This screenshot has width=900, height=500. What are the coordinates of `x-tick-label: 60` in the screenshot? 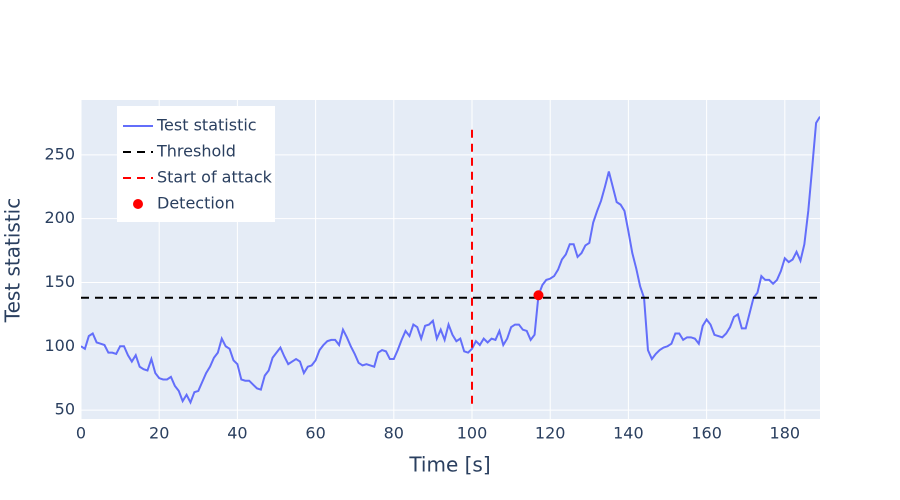 It's located at (315, 433).